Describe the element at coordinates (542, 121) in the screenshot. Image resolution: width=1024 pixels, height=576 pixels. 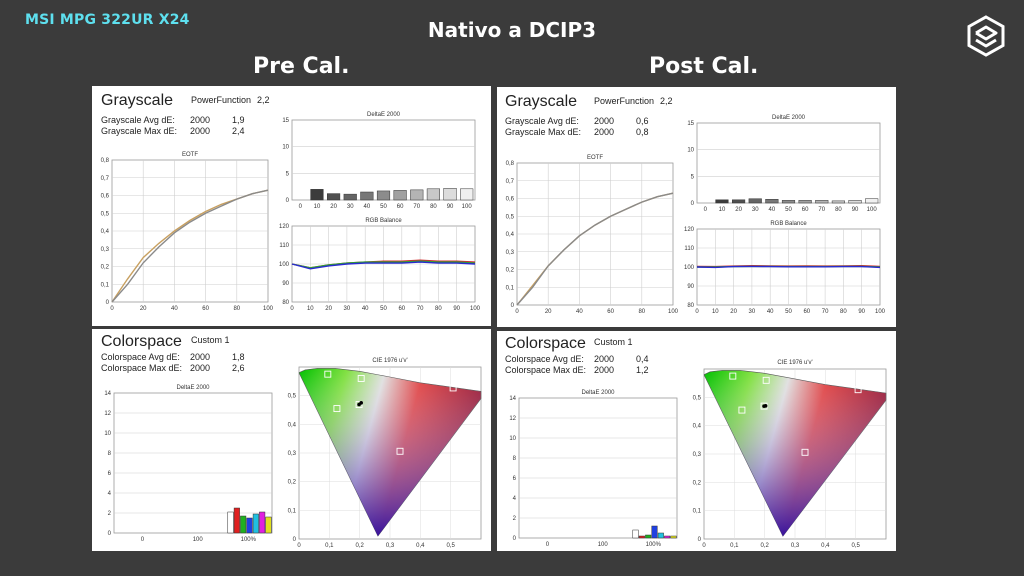
I see `post-gs-avg-label: Grayscale Avg dE:` at that location.